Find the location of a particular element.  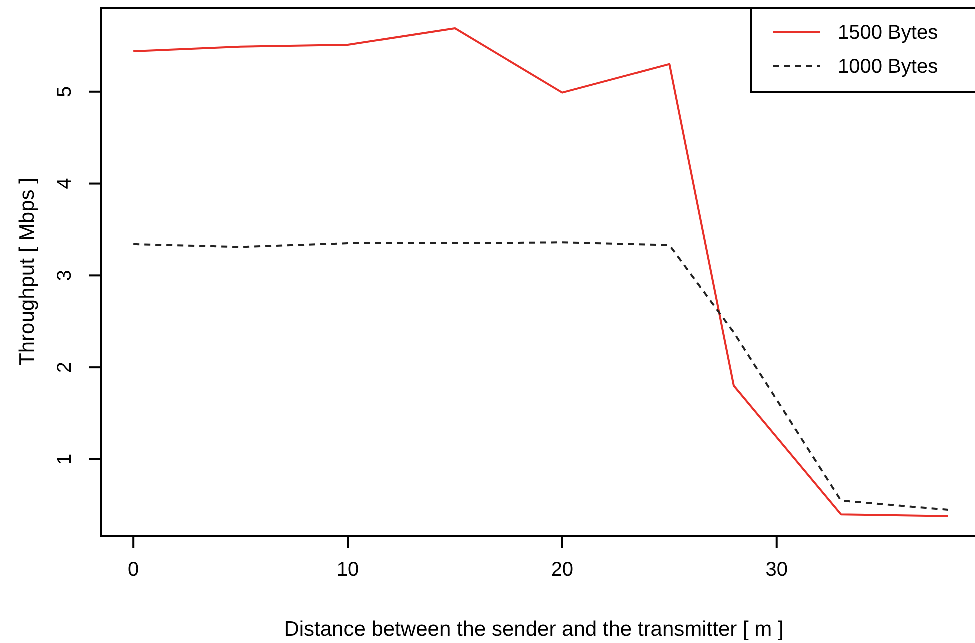

y-tick-label: 1 is located at coordinates (65, 460).